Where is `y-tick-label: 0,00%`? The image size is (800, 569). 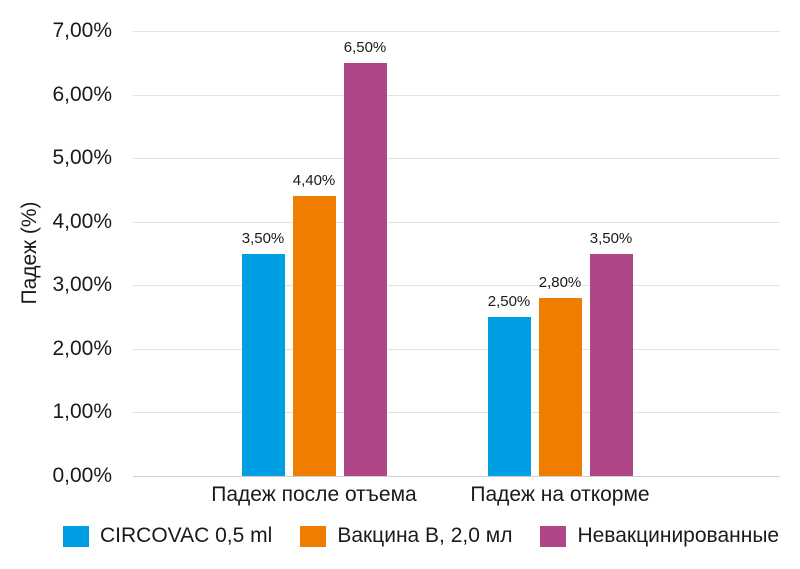
y-tick-label: 0,00% is located at coordinates (82, 475).